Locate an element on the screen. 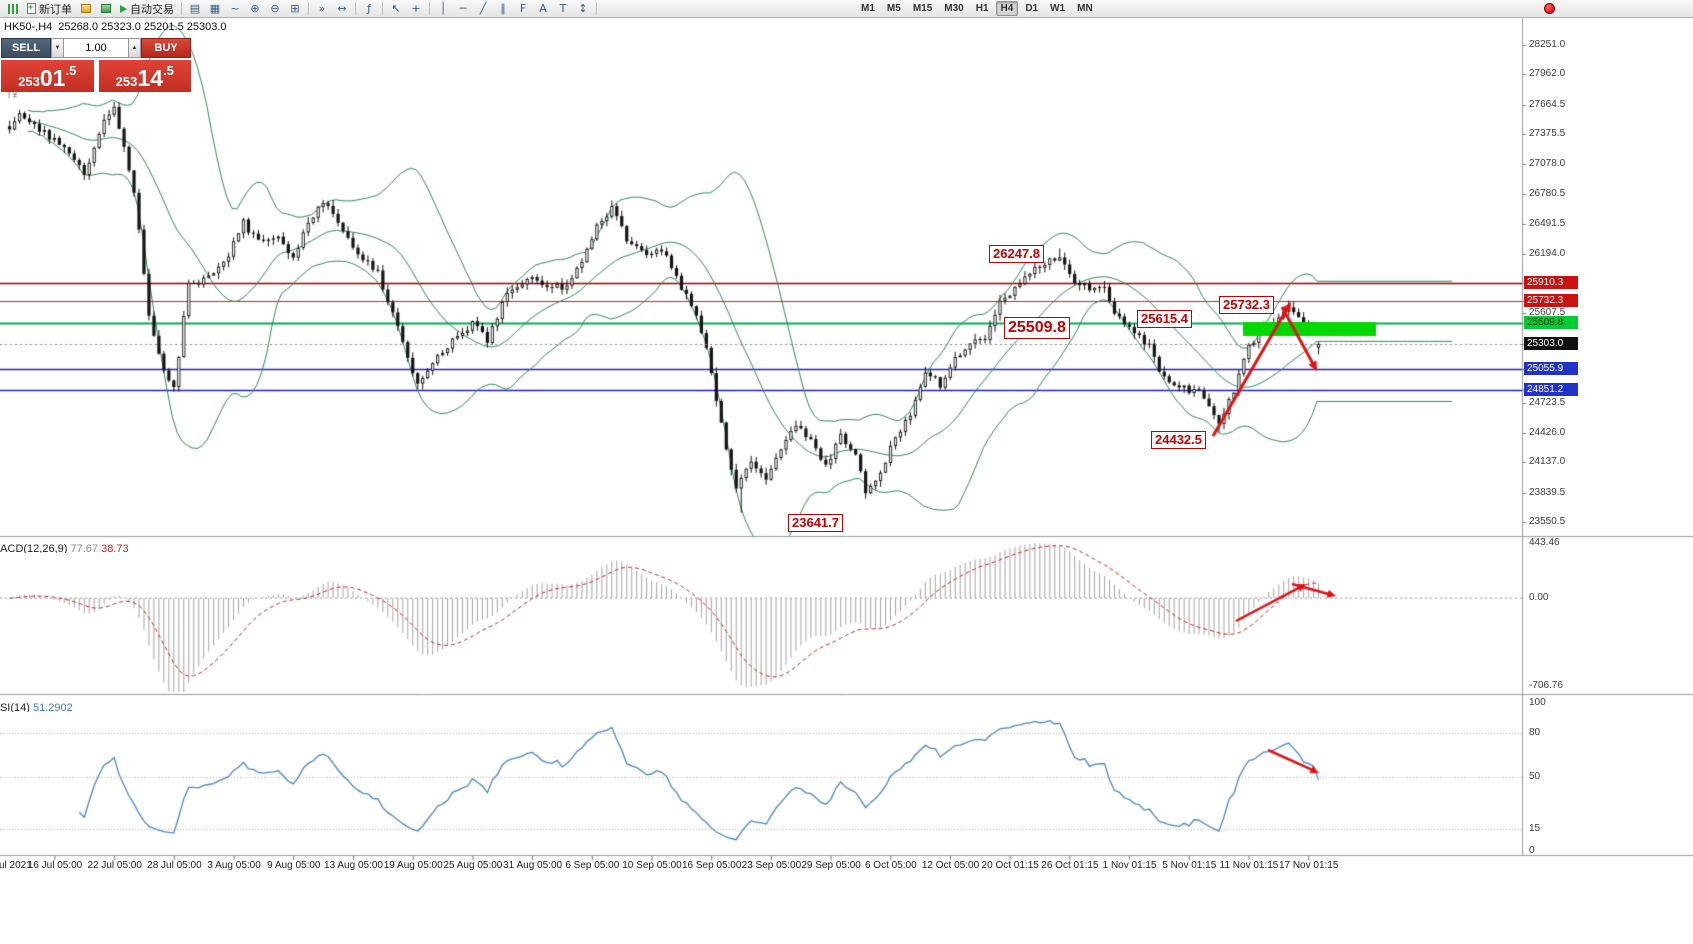 The image size is (1693, 944). play-icon is located at coordinates (123, 8).